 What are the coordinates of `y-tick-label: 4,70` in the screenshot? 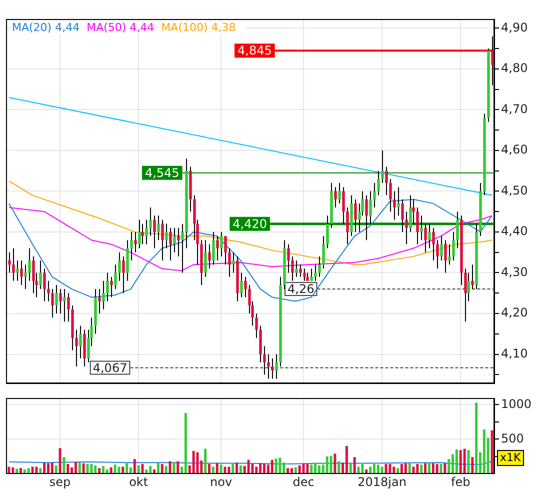 It's located at (514, 109).